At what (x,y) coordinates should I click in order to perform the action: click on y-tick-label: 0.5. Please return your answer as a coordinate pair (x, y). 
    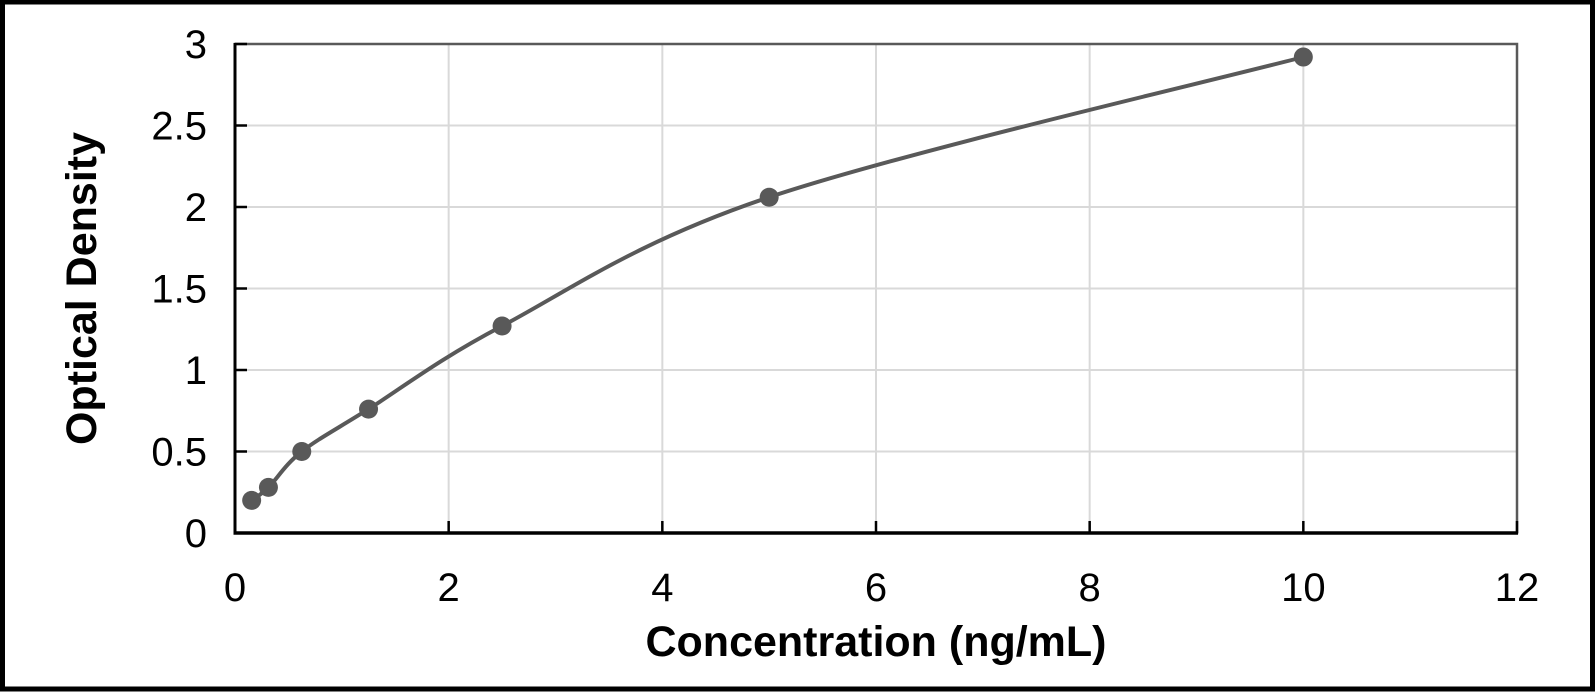
    Looking at the image, I should click on (179, 453).